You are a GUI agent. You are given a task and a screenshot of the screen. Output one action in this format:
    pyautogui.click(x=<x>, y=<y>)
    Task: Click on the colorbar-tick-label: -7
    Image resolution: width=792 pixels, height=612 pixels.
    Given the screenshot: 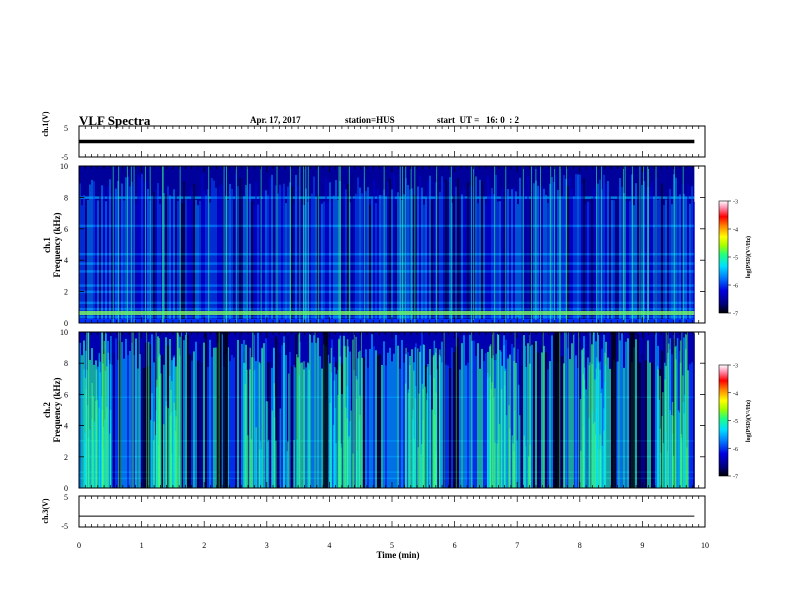 What is the action you would take?
    pyautogui.click(x=735, y=315)
    